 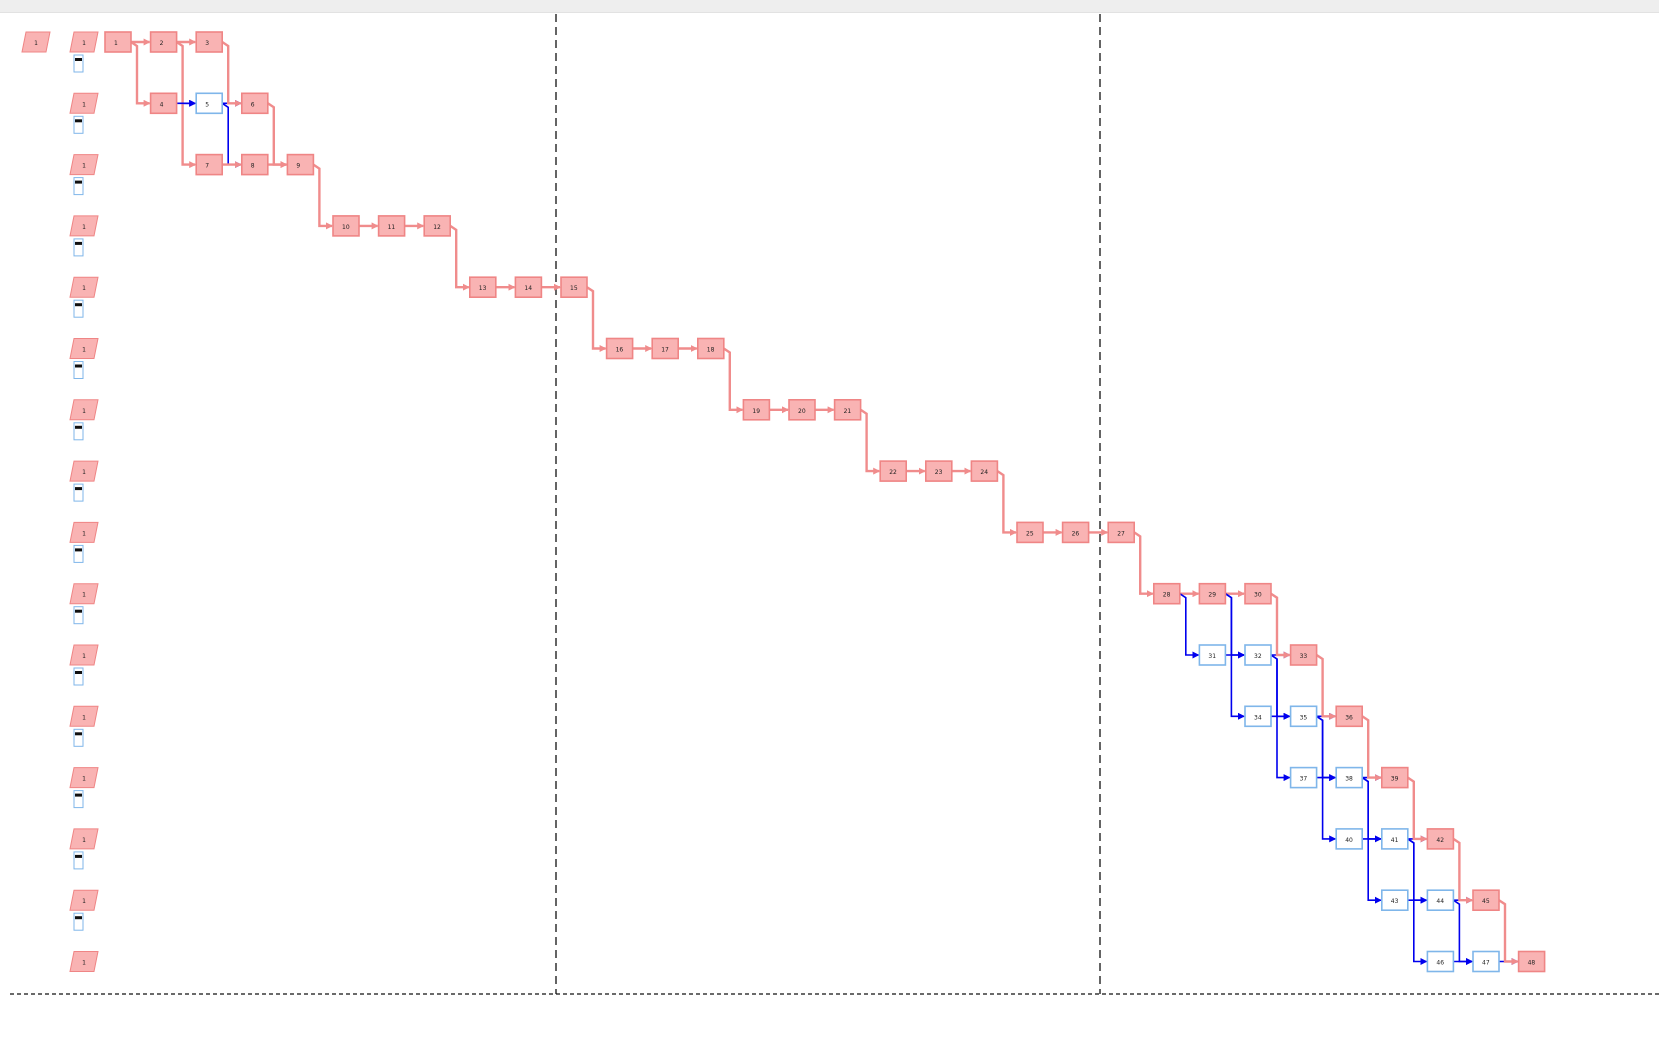 I want to click on critical-task-node: 39, so click(x=1395, y=777).